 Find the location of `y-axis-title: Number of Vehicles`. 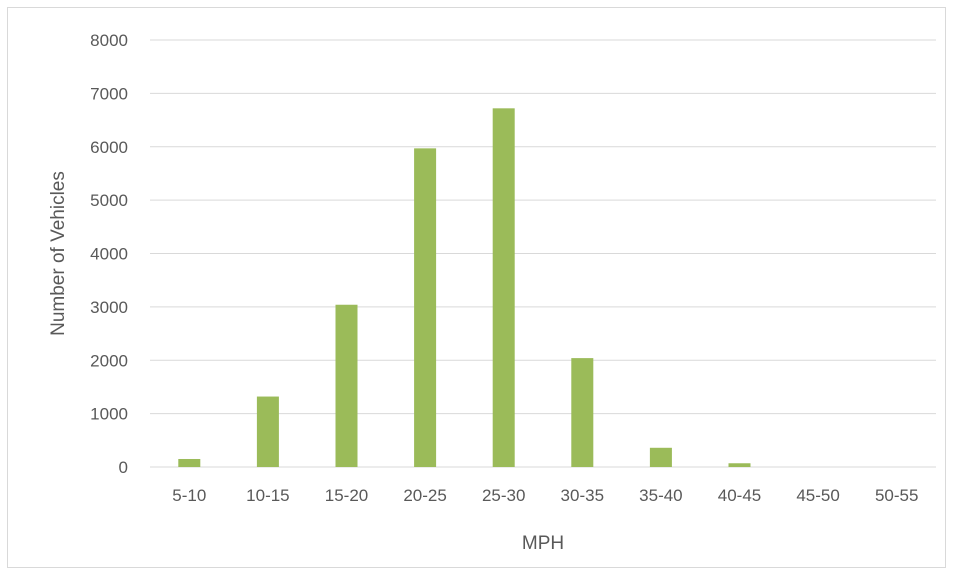

y-axis-title: Number of Vehicles is located at coordinates (58, 253).